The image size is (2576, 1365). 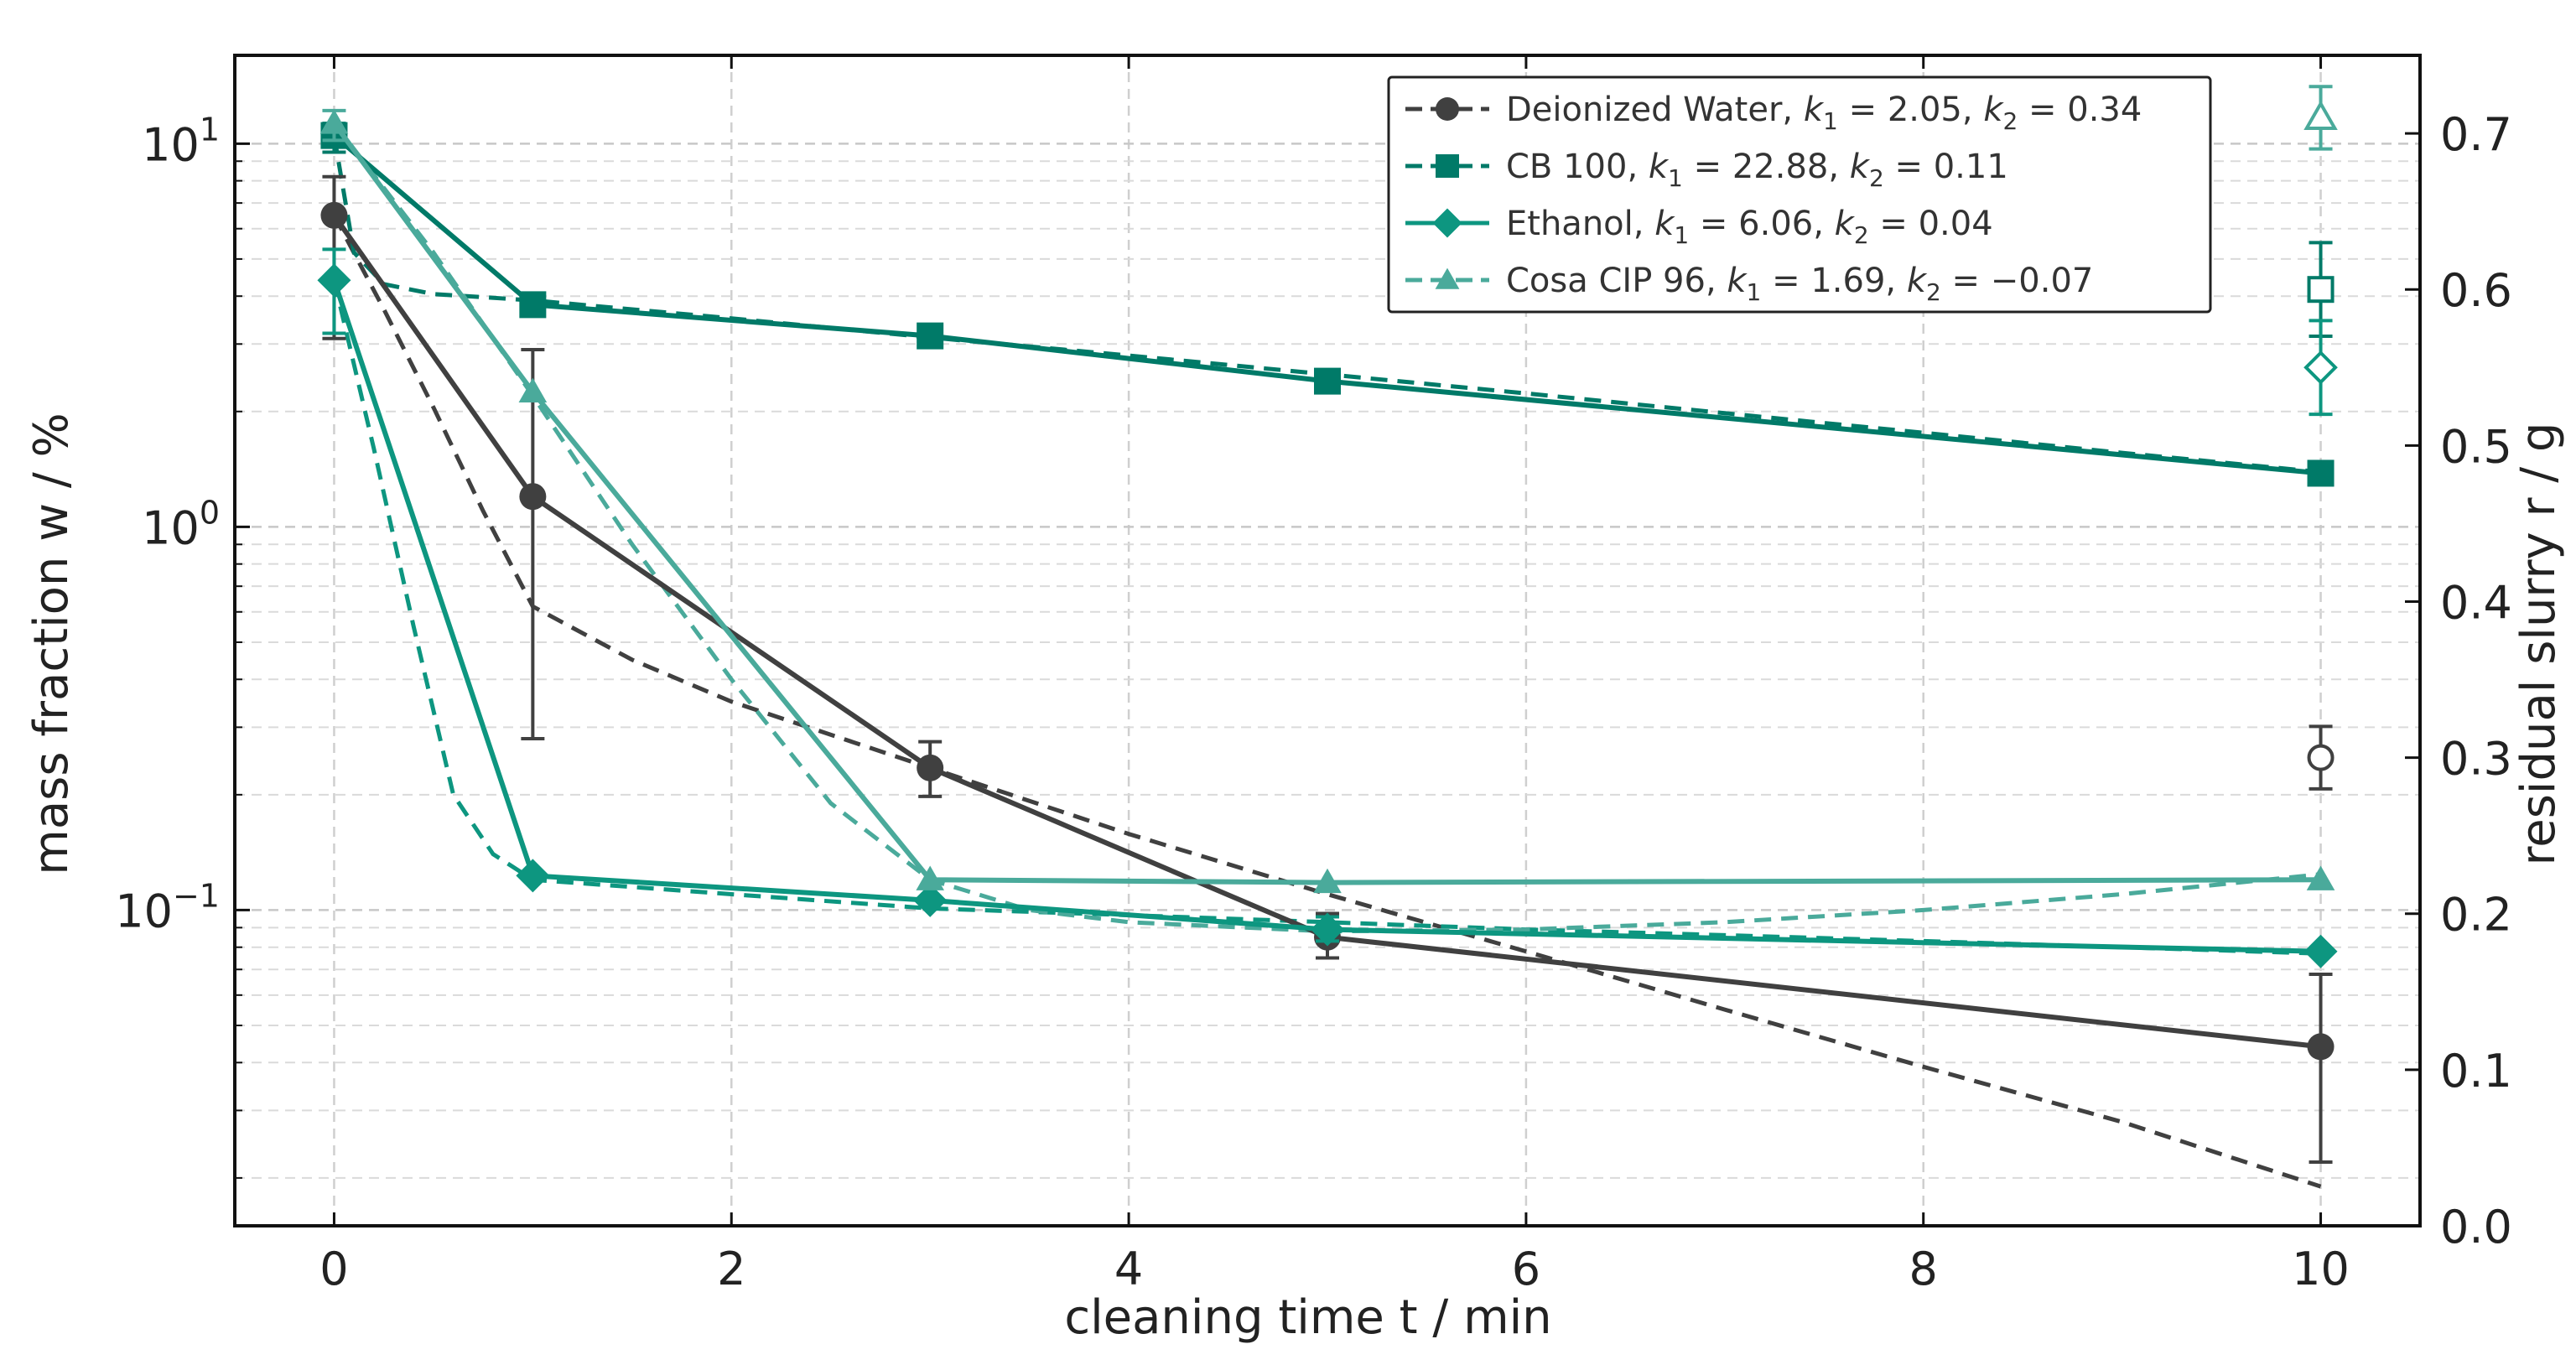 What do you see at coordinates (196, 895) in the screenshot?
I see `y-tick-exponent: −1` at bounding box center [196, 895].